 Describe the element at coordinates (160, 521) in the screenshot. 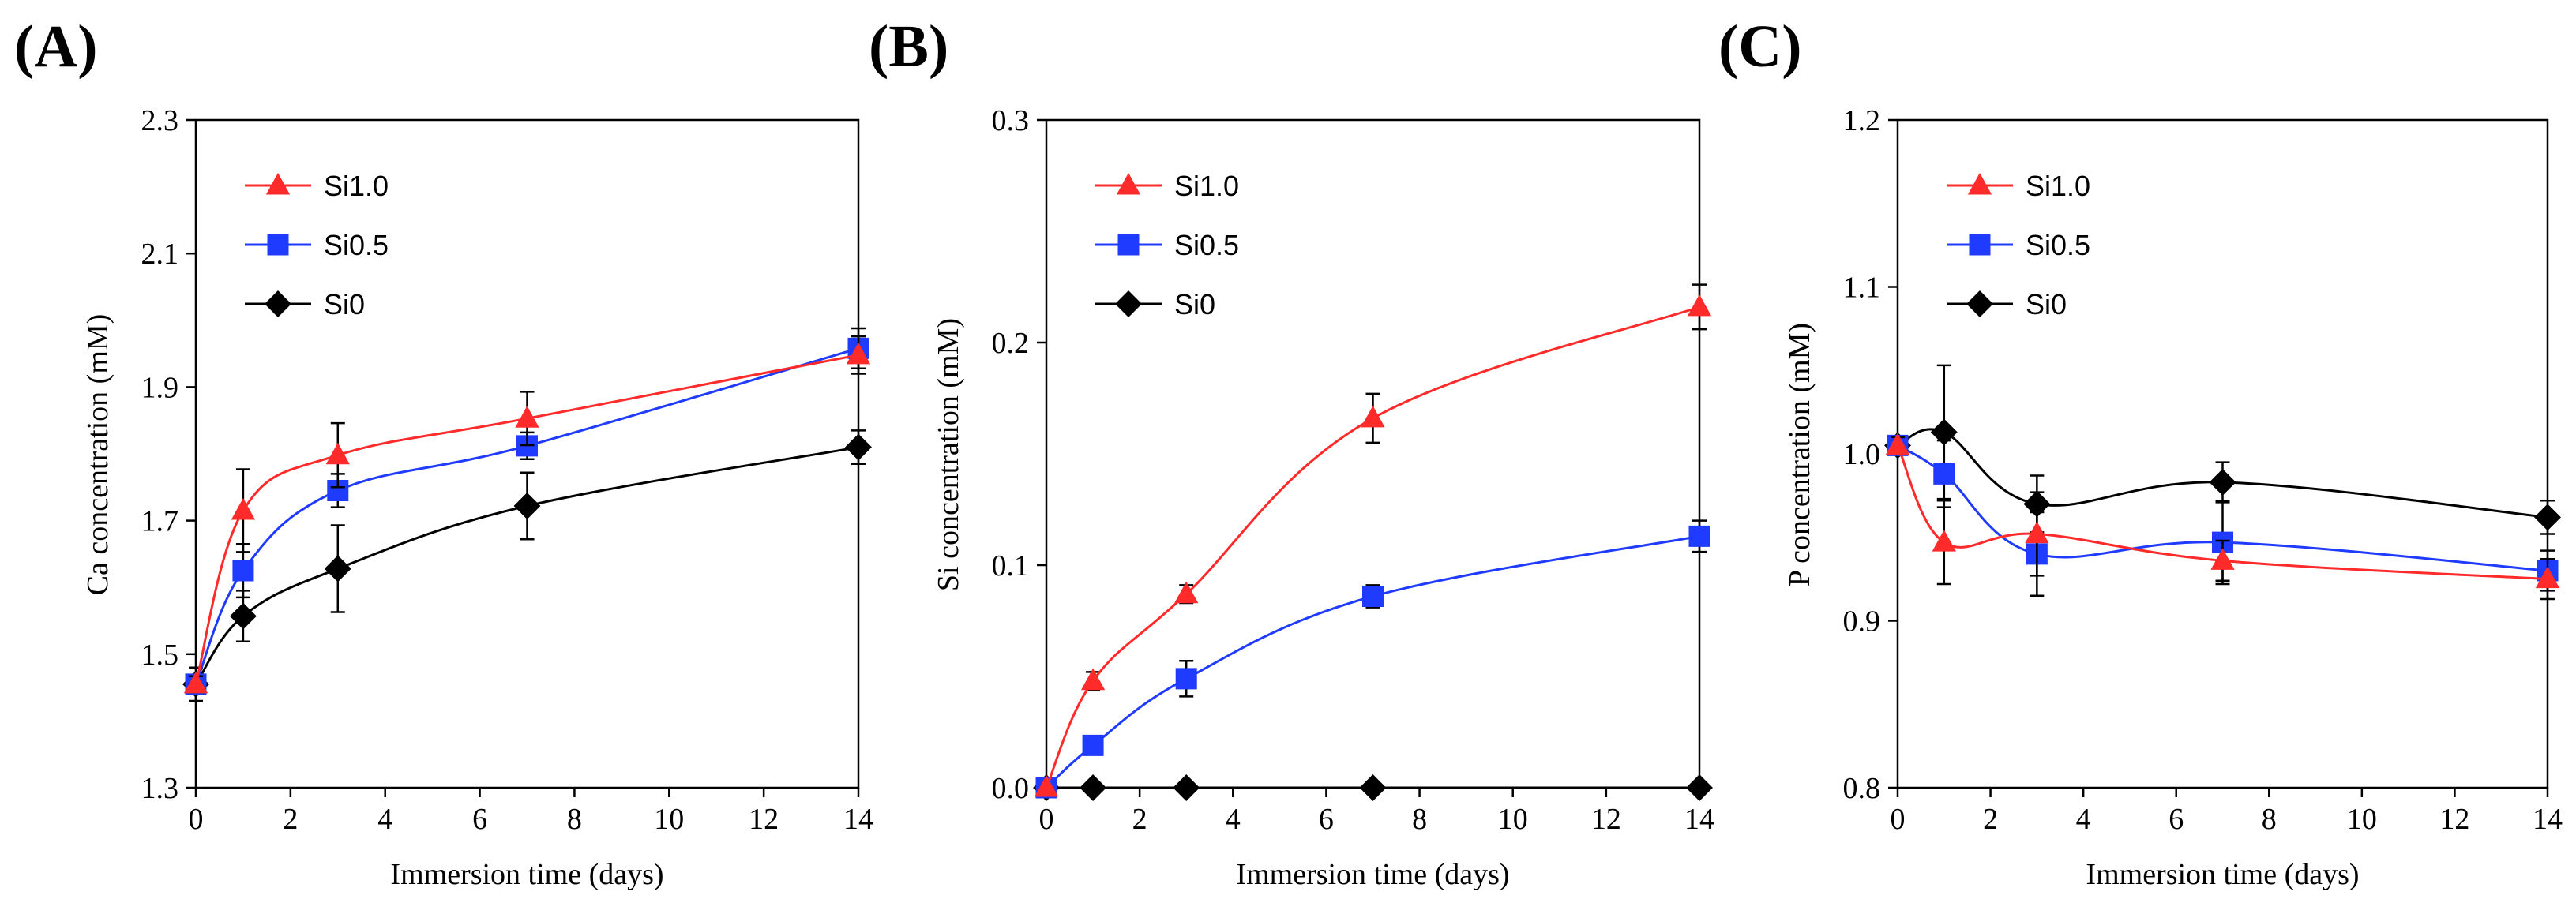

I see `y-tick-label: 1.7` at that location.